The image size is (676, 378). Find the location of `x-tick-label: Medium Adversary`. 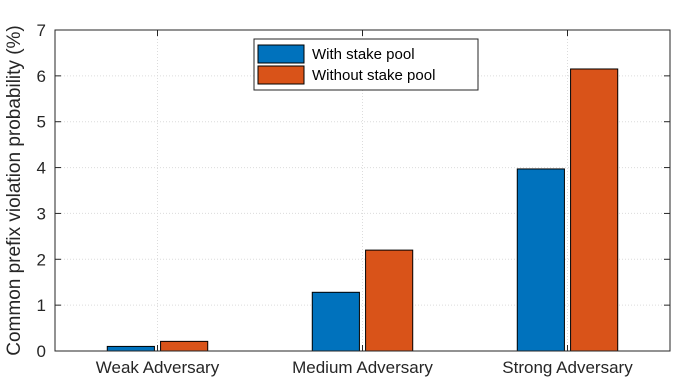

x-tick-label: Medium Adversary is located at coordinates (362, 367).